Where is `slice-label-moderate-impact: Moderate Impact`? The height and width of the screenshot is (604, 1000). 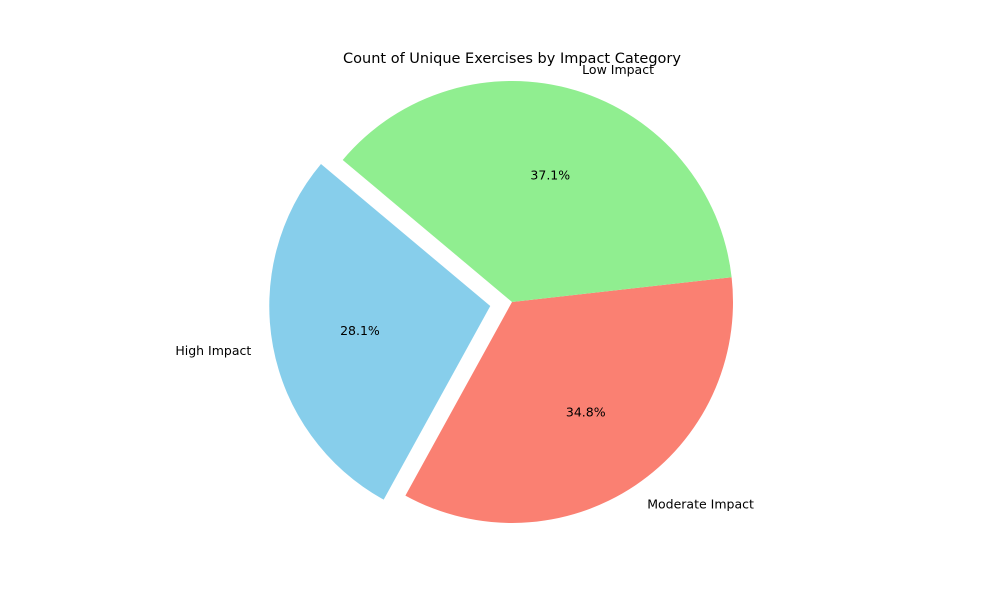
slice-label-moderate-impact: Moderate Impact is located at coordinates (700, 504).